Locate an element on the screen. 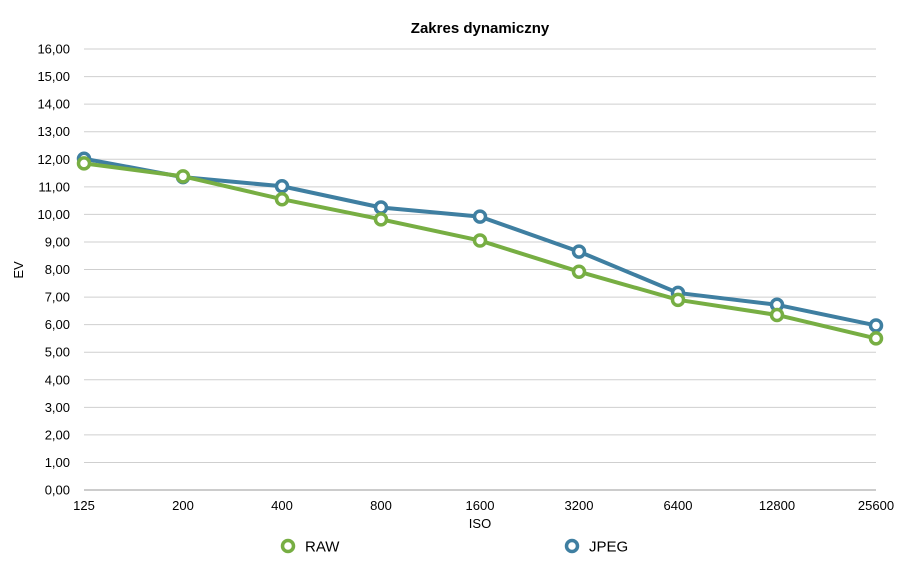  y-tick-label: 6,00 is located at coordinates (57, 324).